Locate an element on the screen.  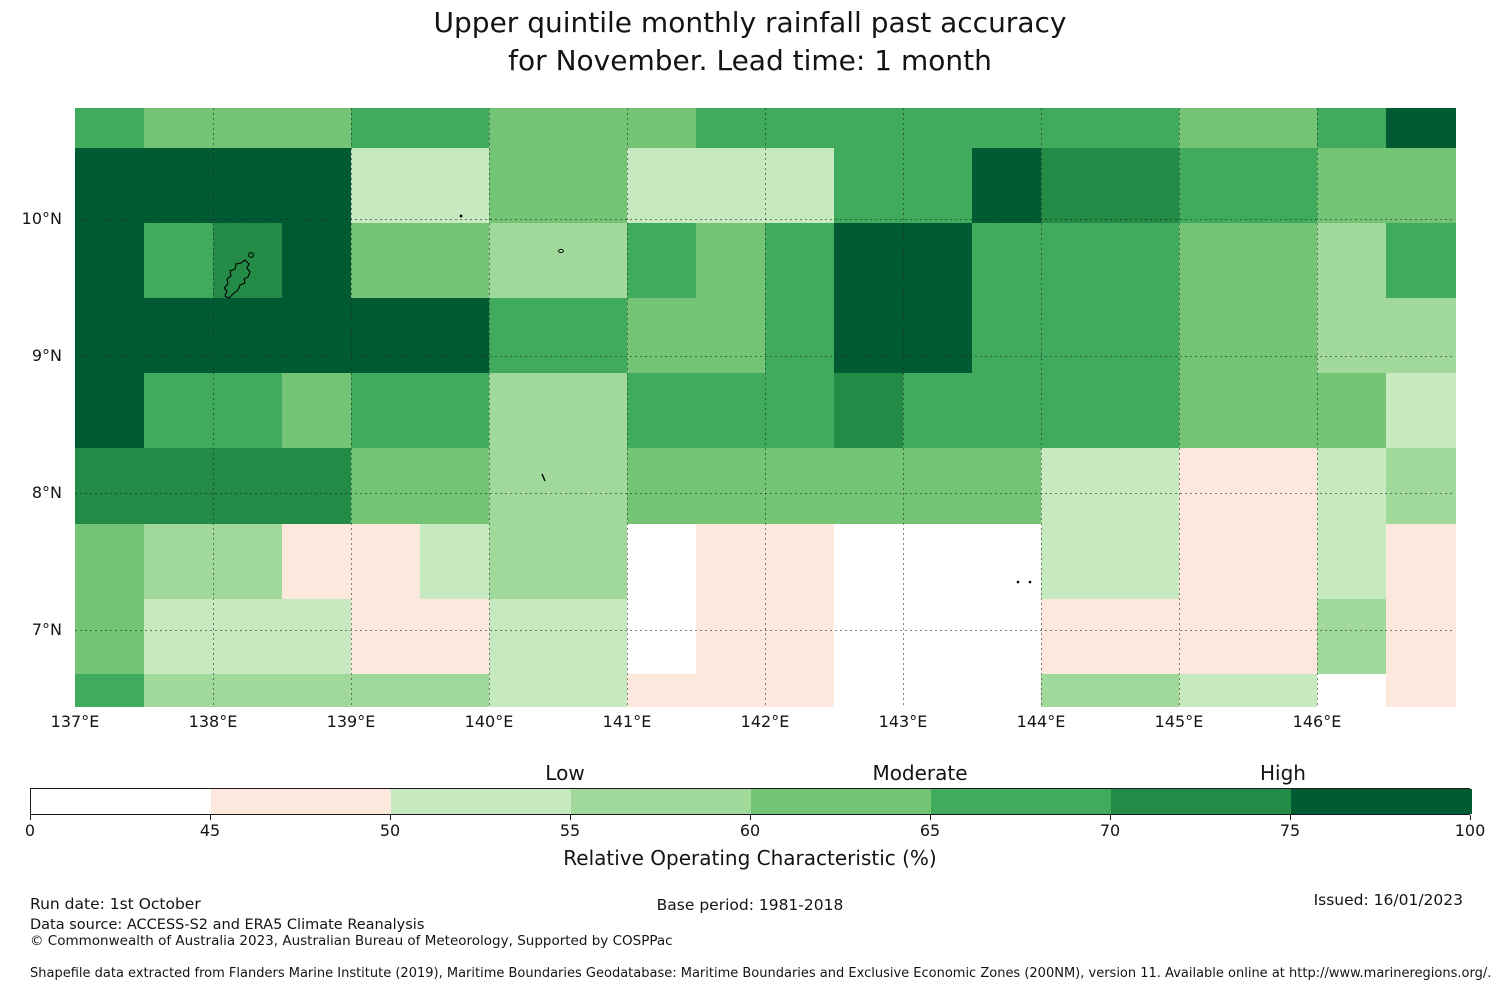
chart-title-line-2: for November. Lead time: 1 month is located at coordinates (750, 60).